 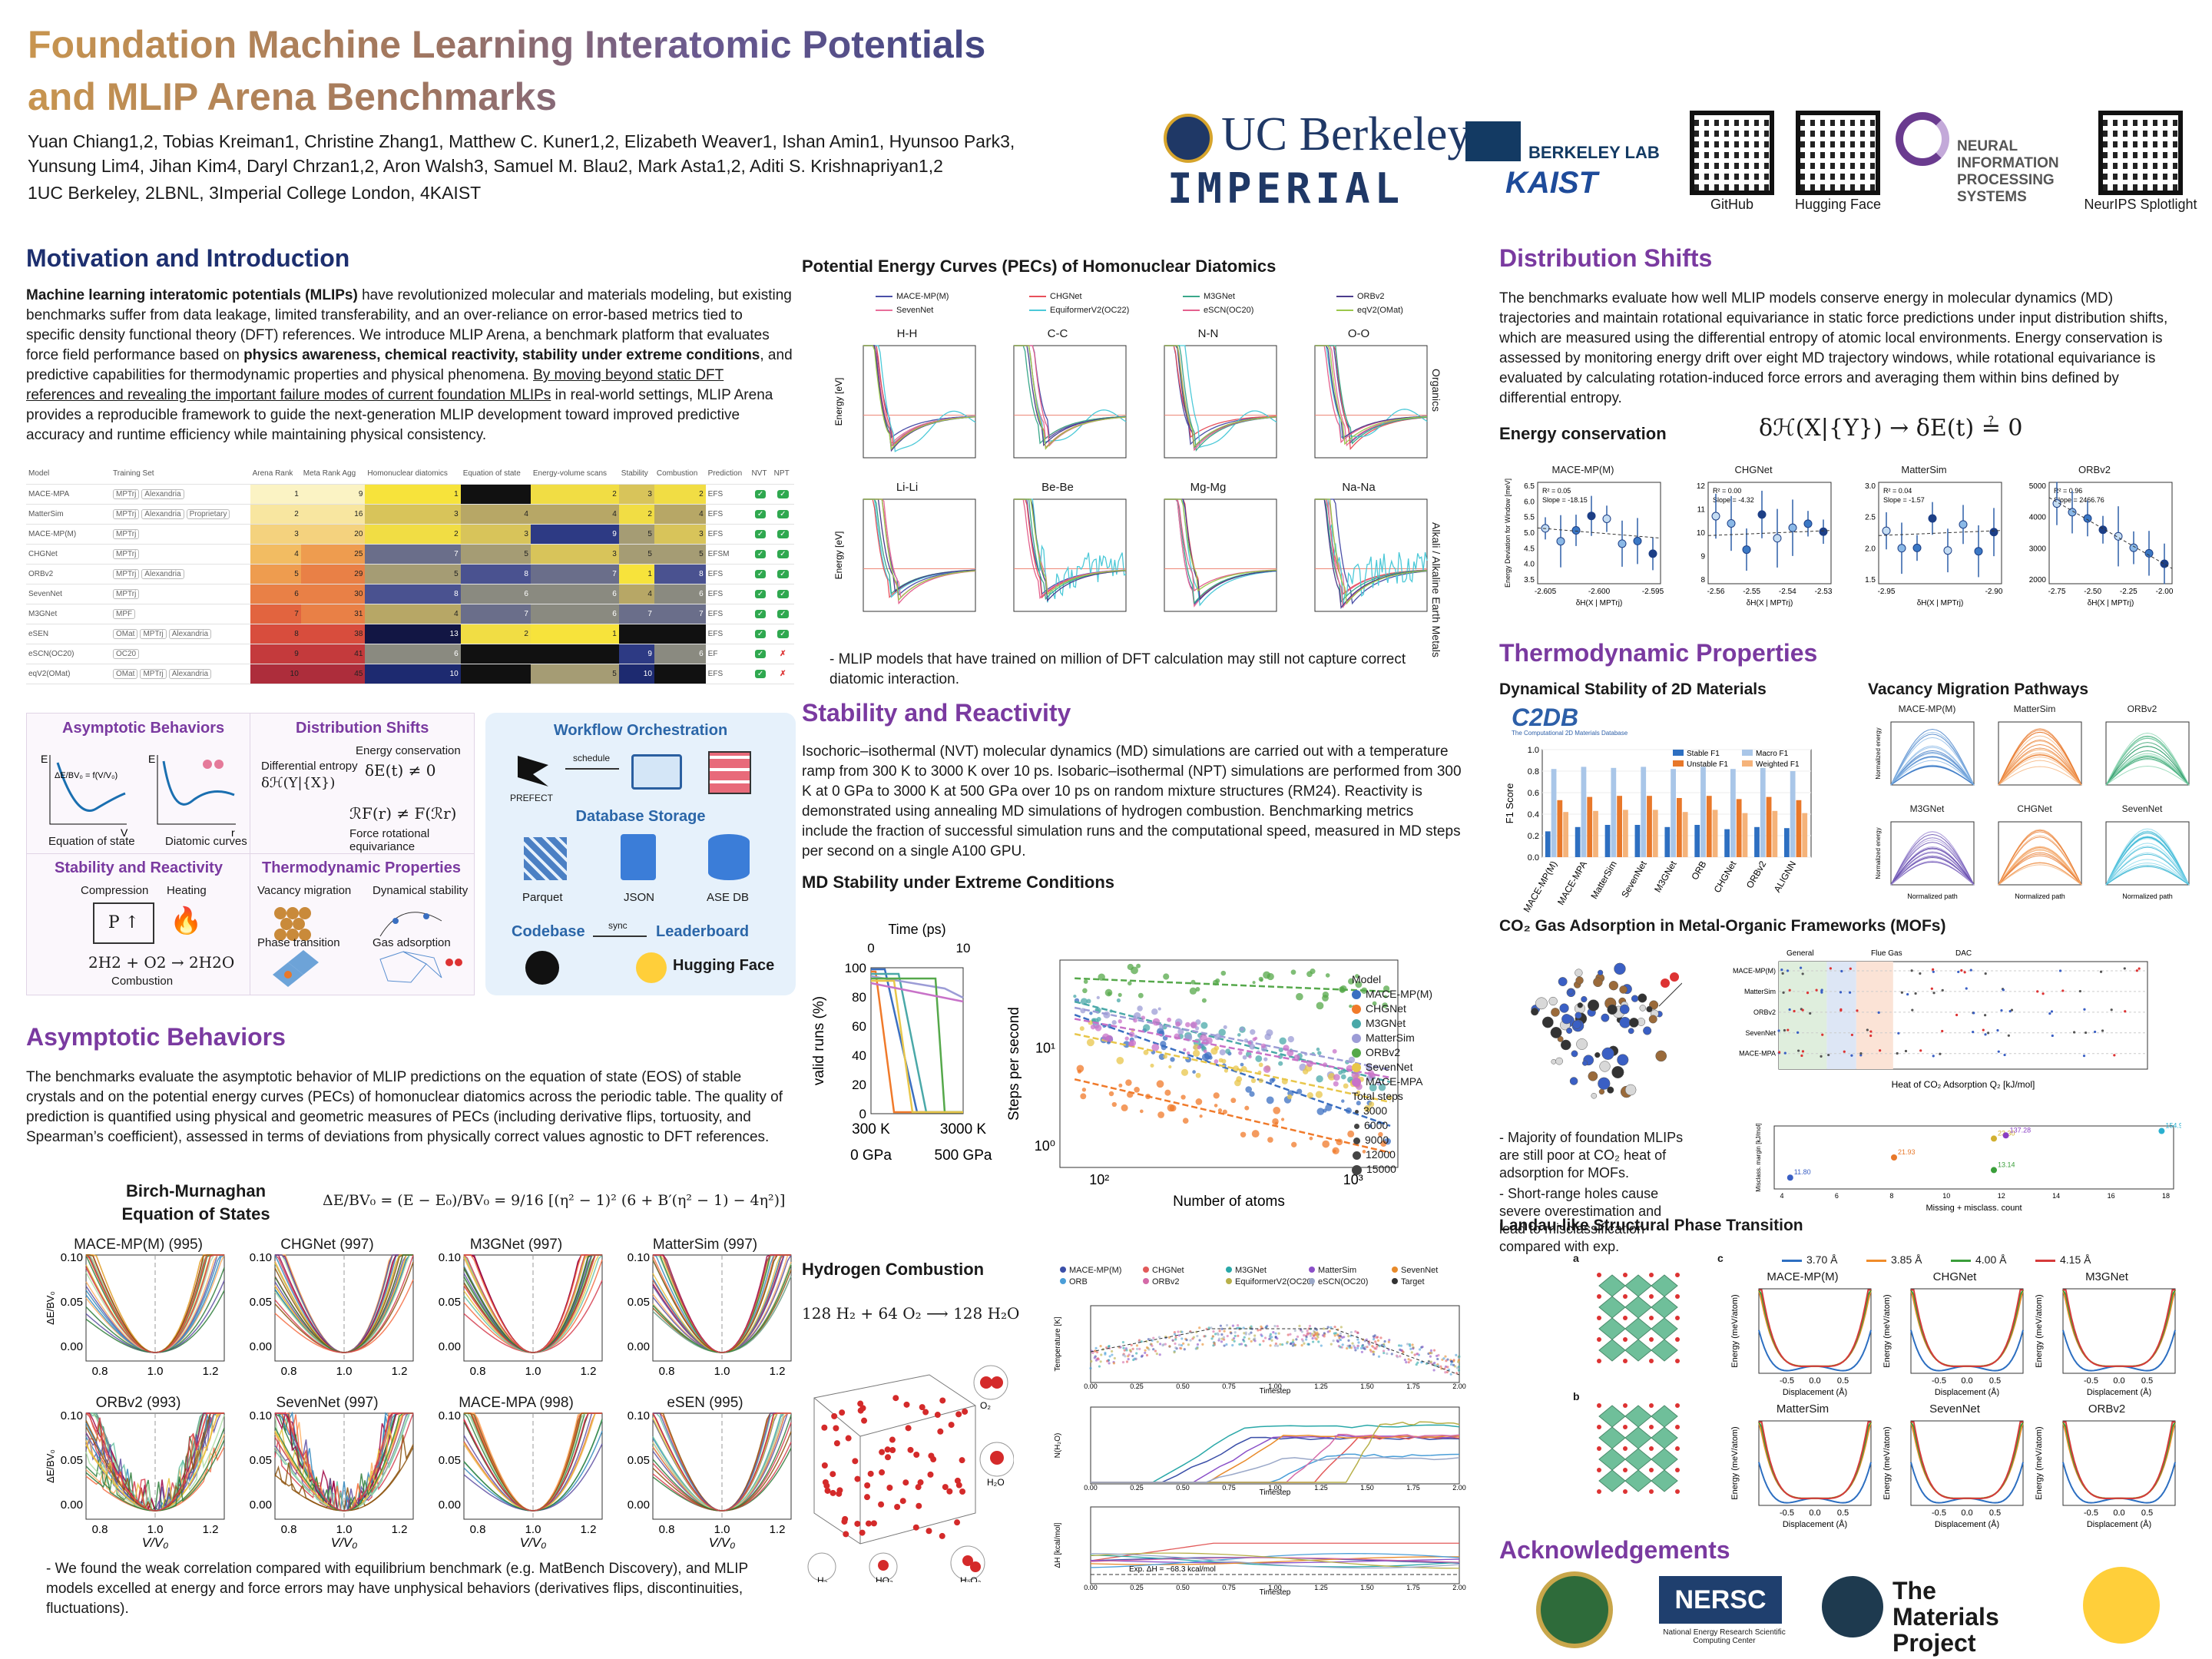 I want to click on r2-label: R² = 0.00, so click(x=1727, y=491).